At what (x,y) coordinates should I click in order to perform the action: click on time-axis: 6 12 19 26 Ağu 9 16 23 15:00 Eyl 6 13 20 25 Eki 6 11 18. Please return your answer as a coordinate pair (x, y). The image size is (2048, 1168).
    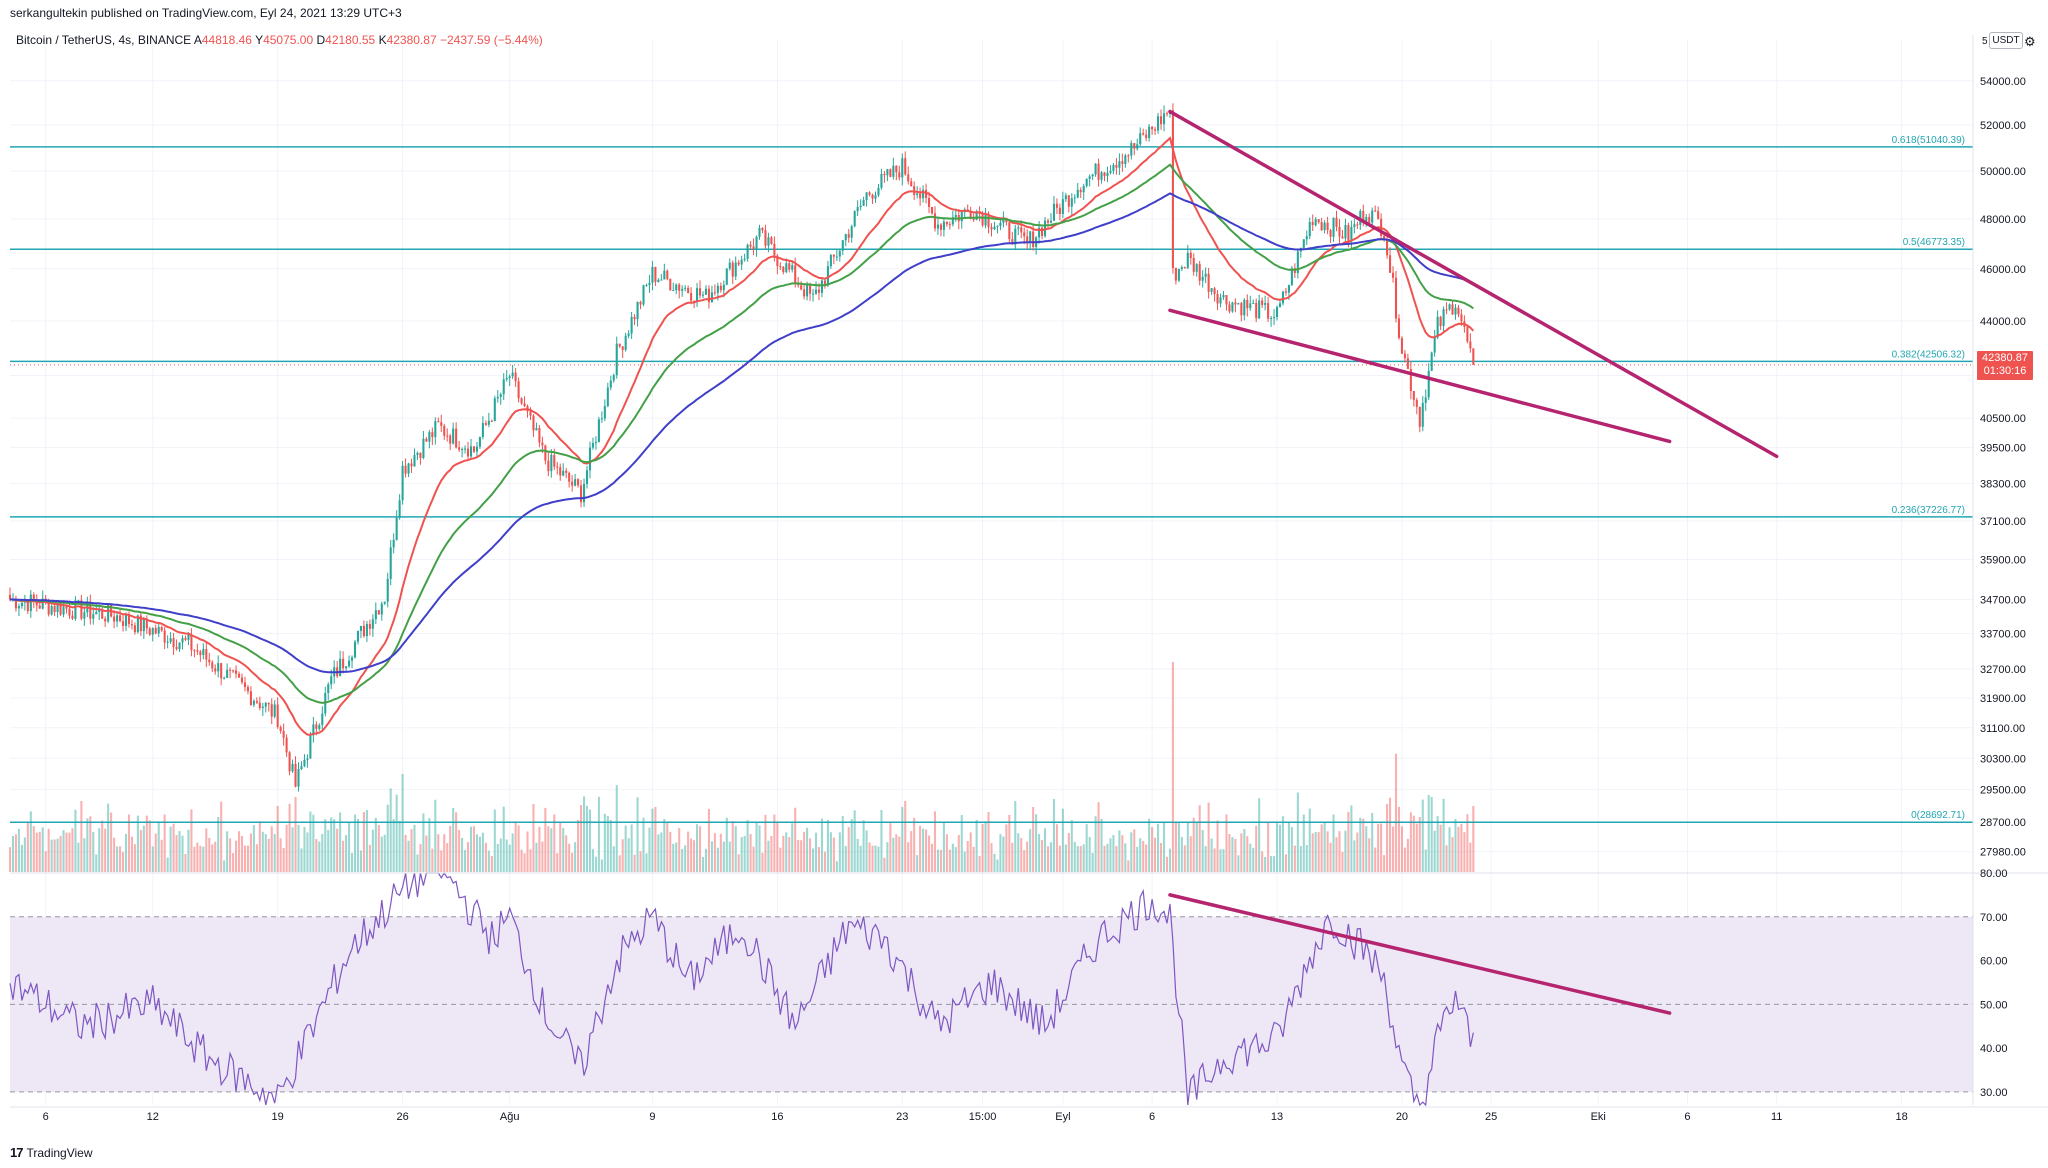
    Looking at the image, I should click on (975, 1117).